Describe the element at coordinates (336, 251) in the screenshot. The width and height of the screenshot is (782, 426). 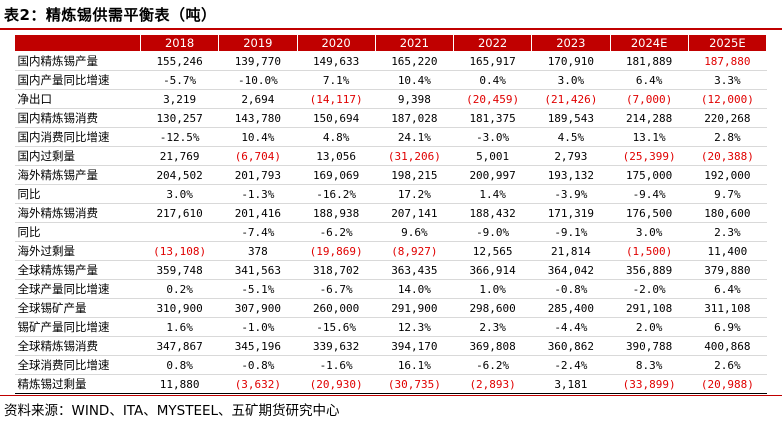
I see `value-cell: (19,869)` at that location.